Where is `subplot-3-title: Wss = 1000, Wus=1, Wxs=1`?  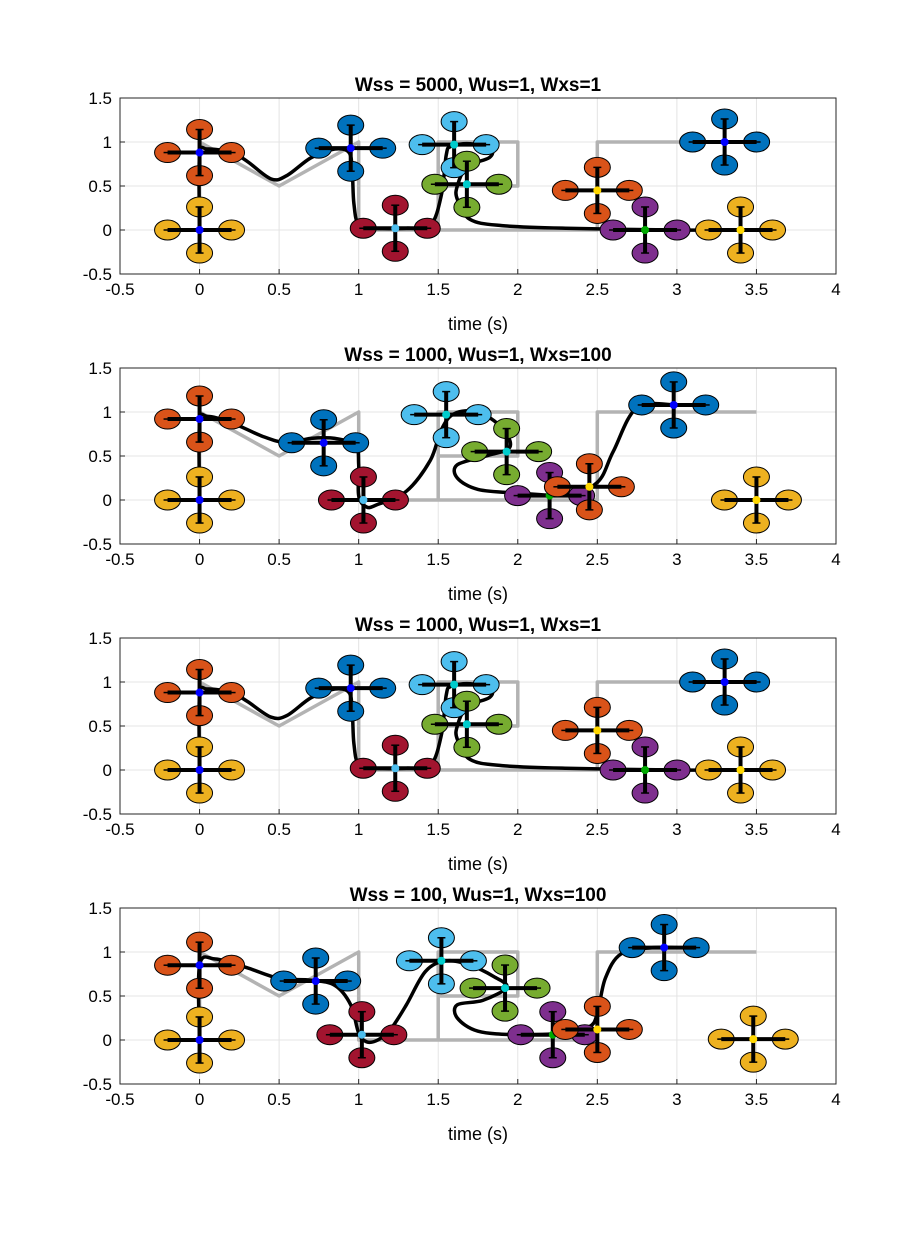 subplot-3-title: Wss = 1000, Wus=1, Wxs=1 is located at coordinates (478, 625).